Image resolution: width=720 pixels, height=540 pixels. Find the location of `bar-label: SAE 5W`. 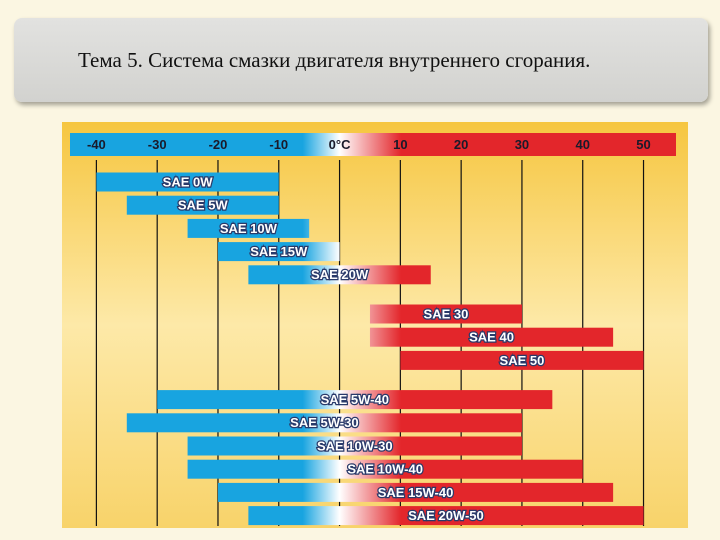

bar-label: SAE 5W is located at coordinates (203, 205).